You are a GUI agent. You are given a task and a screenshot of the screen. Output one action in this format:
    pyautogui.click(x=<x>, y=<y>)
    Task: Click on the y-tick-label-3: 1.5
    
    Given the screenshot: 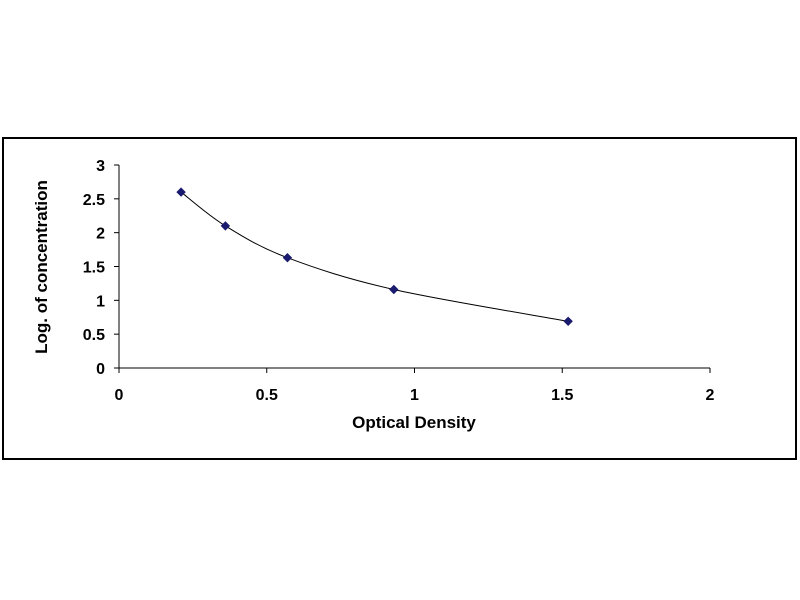 What is the action you would take?
    pyautogui.click(x=94, y=268)
    